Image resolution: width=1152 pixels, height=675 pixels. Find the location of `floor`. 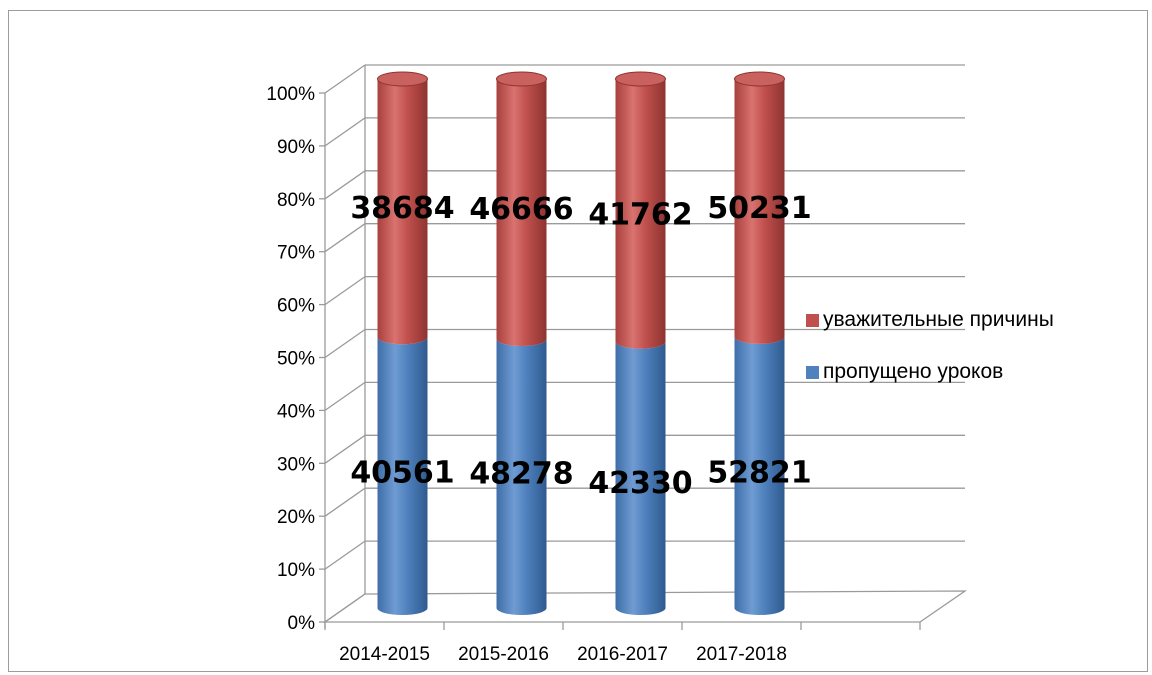

floor is located at coordinates (645, 606).